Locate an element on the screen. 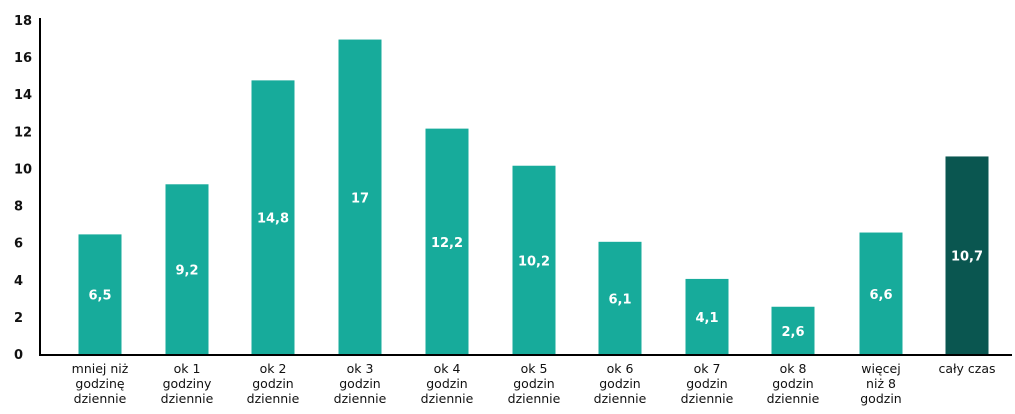 This screenshot has height=414, width=1015. x-category-label: ok 2 godzin dziennie is located at coordinates (273, 383).